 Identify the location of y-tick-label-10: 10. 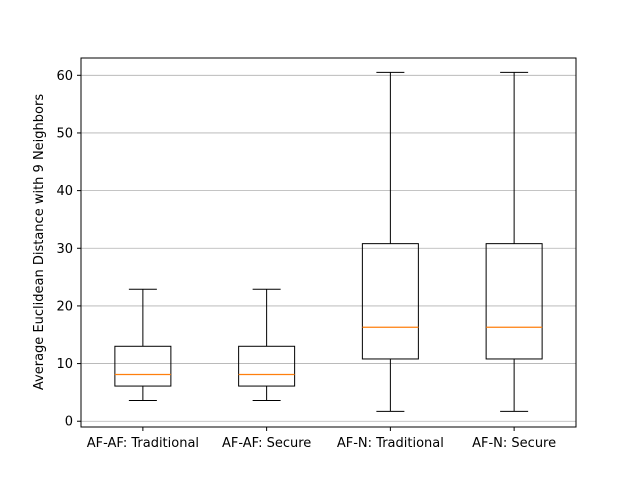
(64, 364).